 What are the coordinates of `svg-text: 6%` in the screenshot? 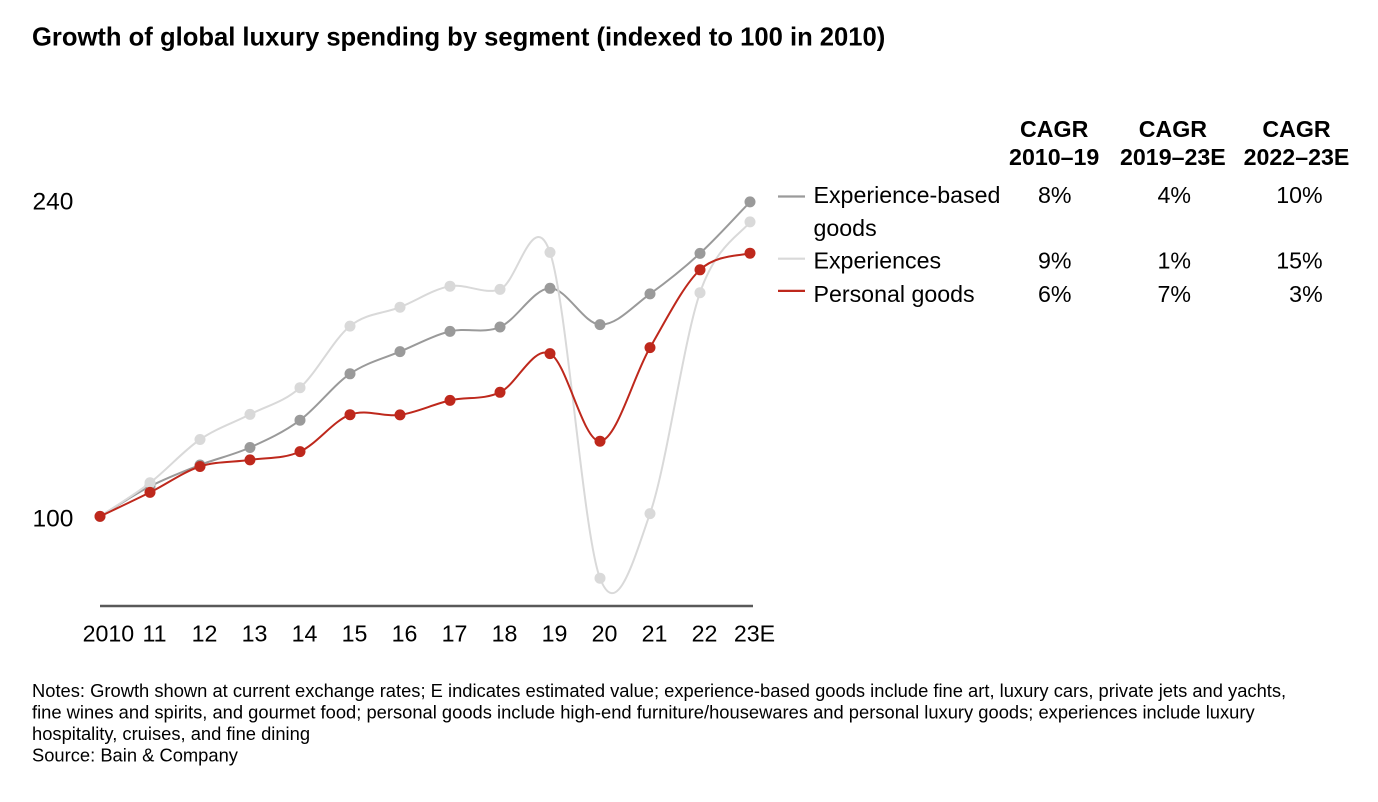 It's located at (1055, 294).